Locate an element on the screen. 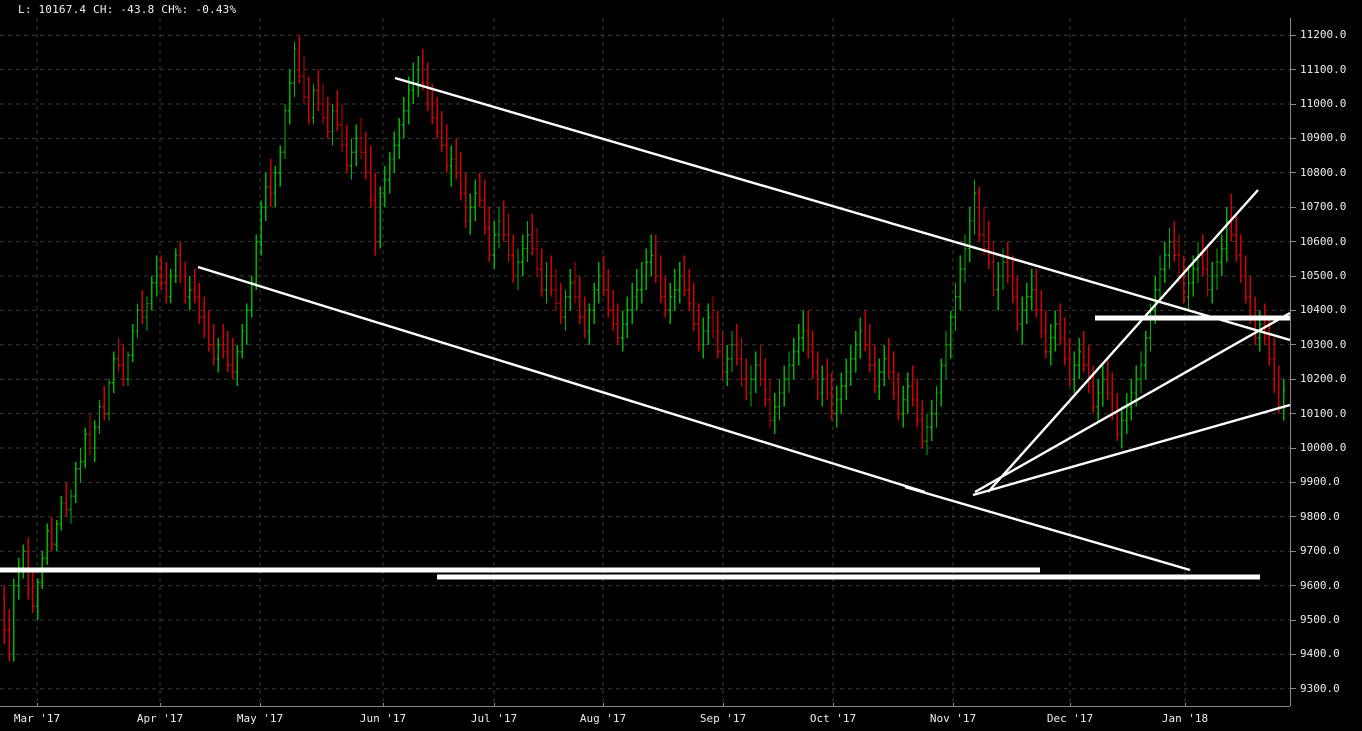 The width and height of the screenshot is (1362, 731). price-tick-label: 9600.0 is located at coordinates (1320, 585).